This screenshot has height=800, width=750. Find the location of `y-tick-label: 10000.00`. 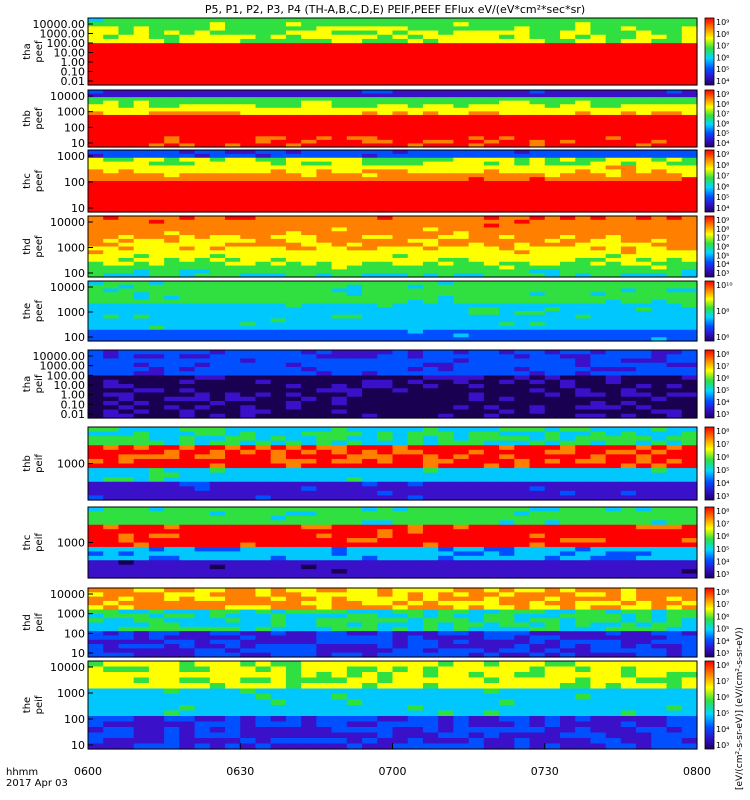

y-tick-label: 10000.00 is located at coordinates (59, 356).